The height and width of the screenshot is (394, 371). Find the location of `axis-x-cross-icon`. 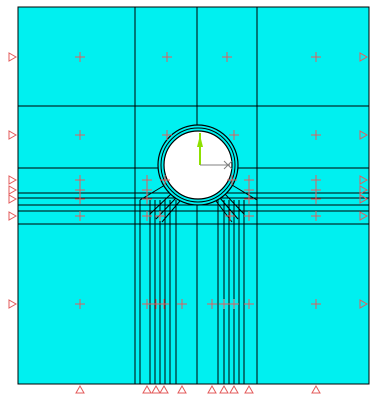

axis-x-cross-icon is located at coordinates (228, 165).